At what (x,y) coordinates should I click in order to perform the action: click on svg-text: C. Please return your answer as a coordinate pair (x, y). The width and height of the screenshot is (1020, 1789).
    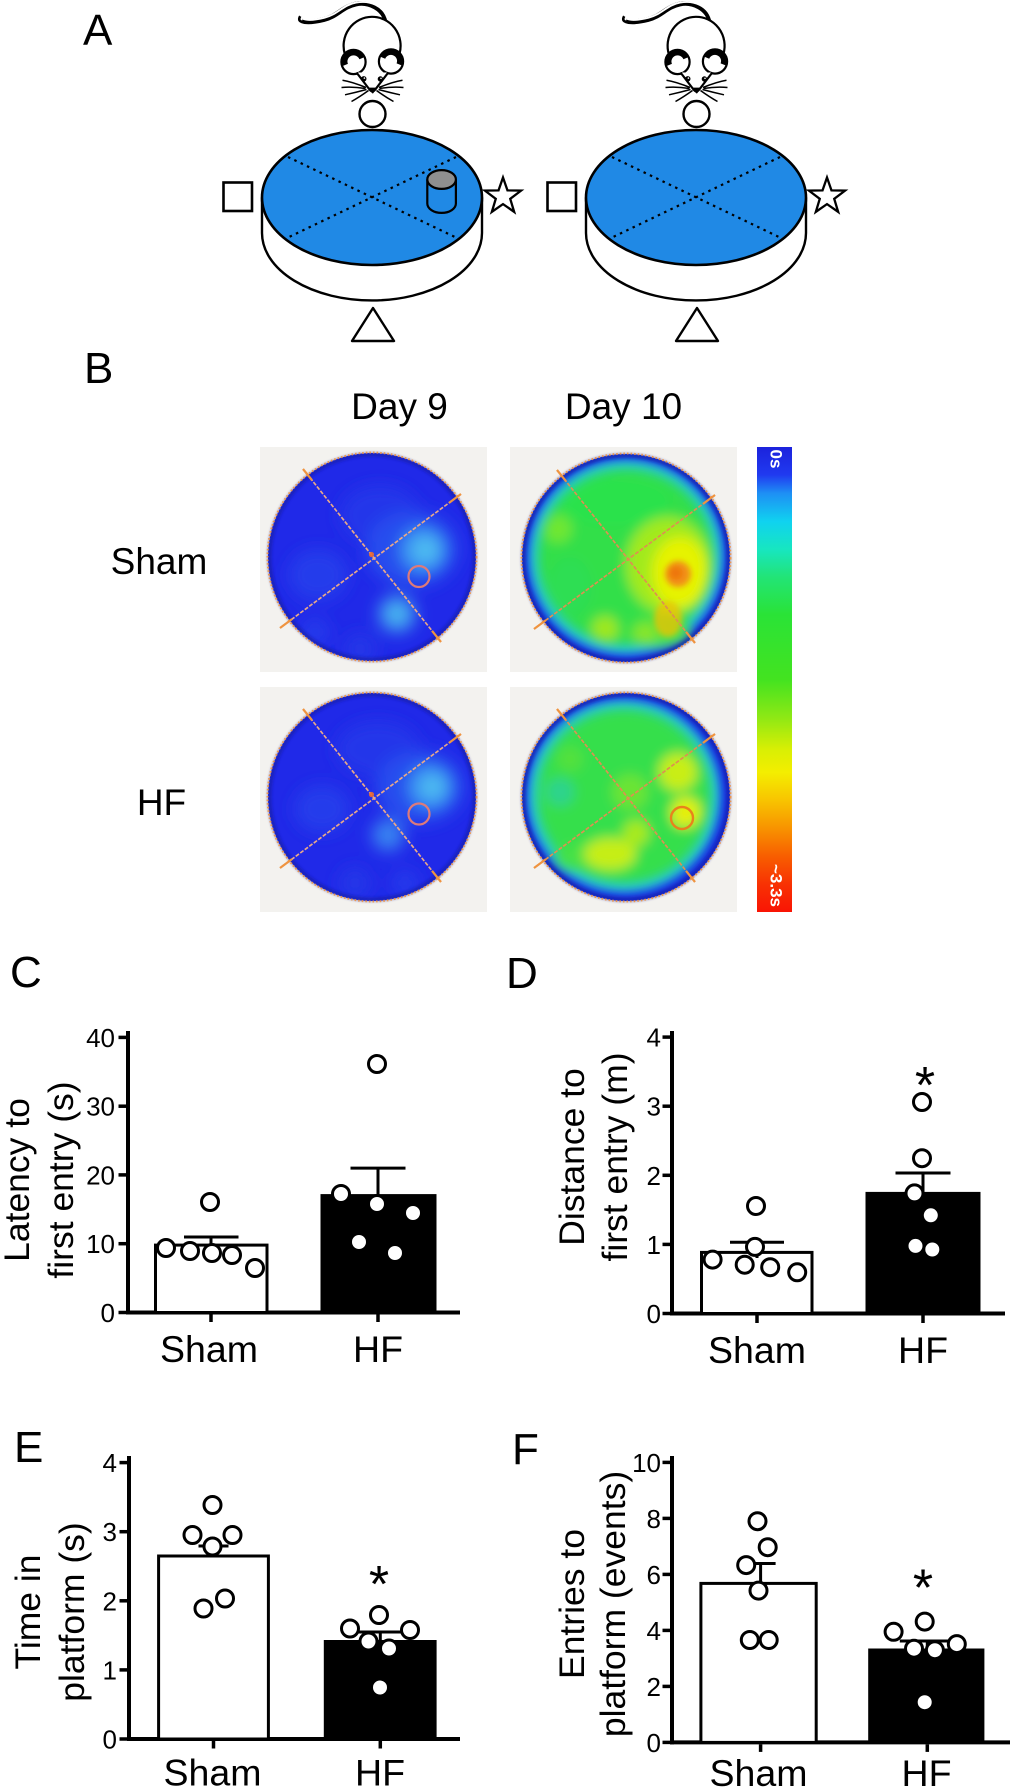
    Looking at the image, I should click on (26, 972).